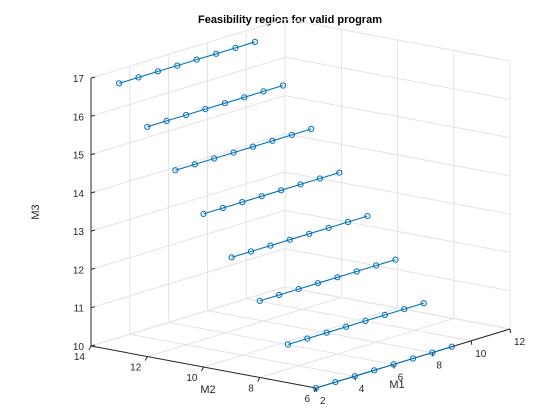 This screenshot has height=420, width=560. I want to click on x-tick-label: 4, so click(362, 389).